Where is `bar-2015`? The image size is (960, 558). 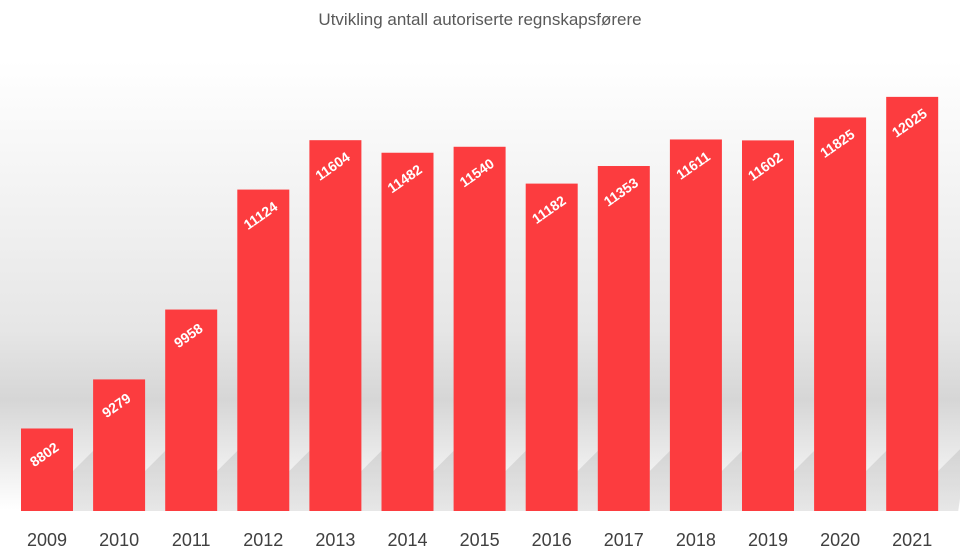 bar-2015 is located at coordinates (479, 329).